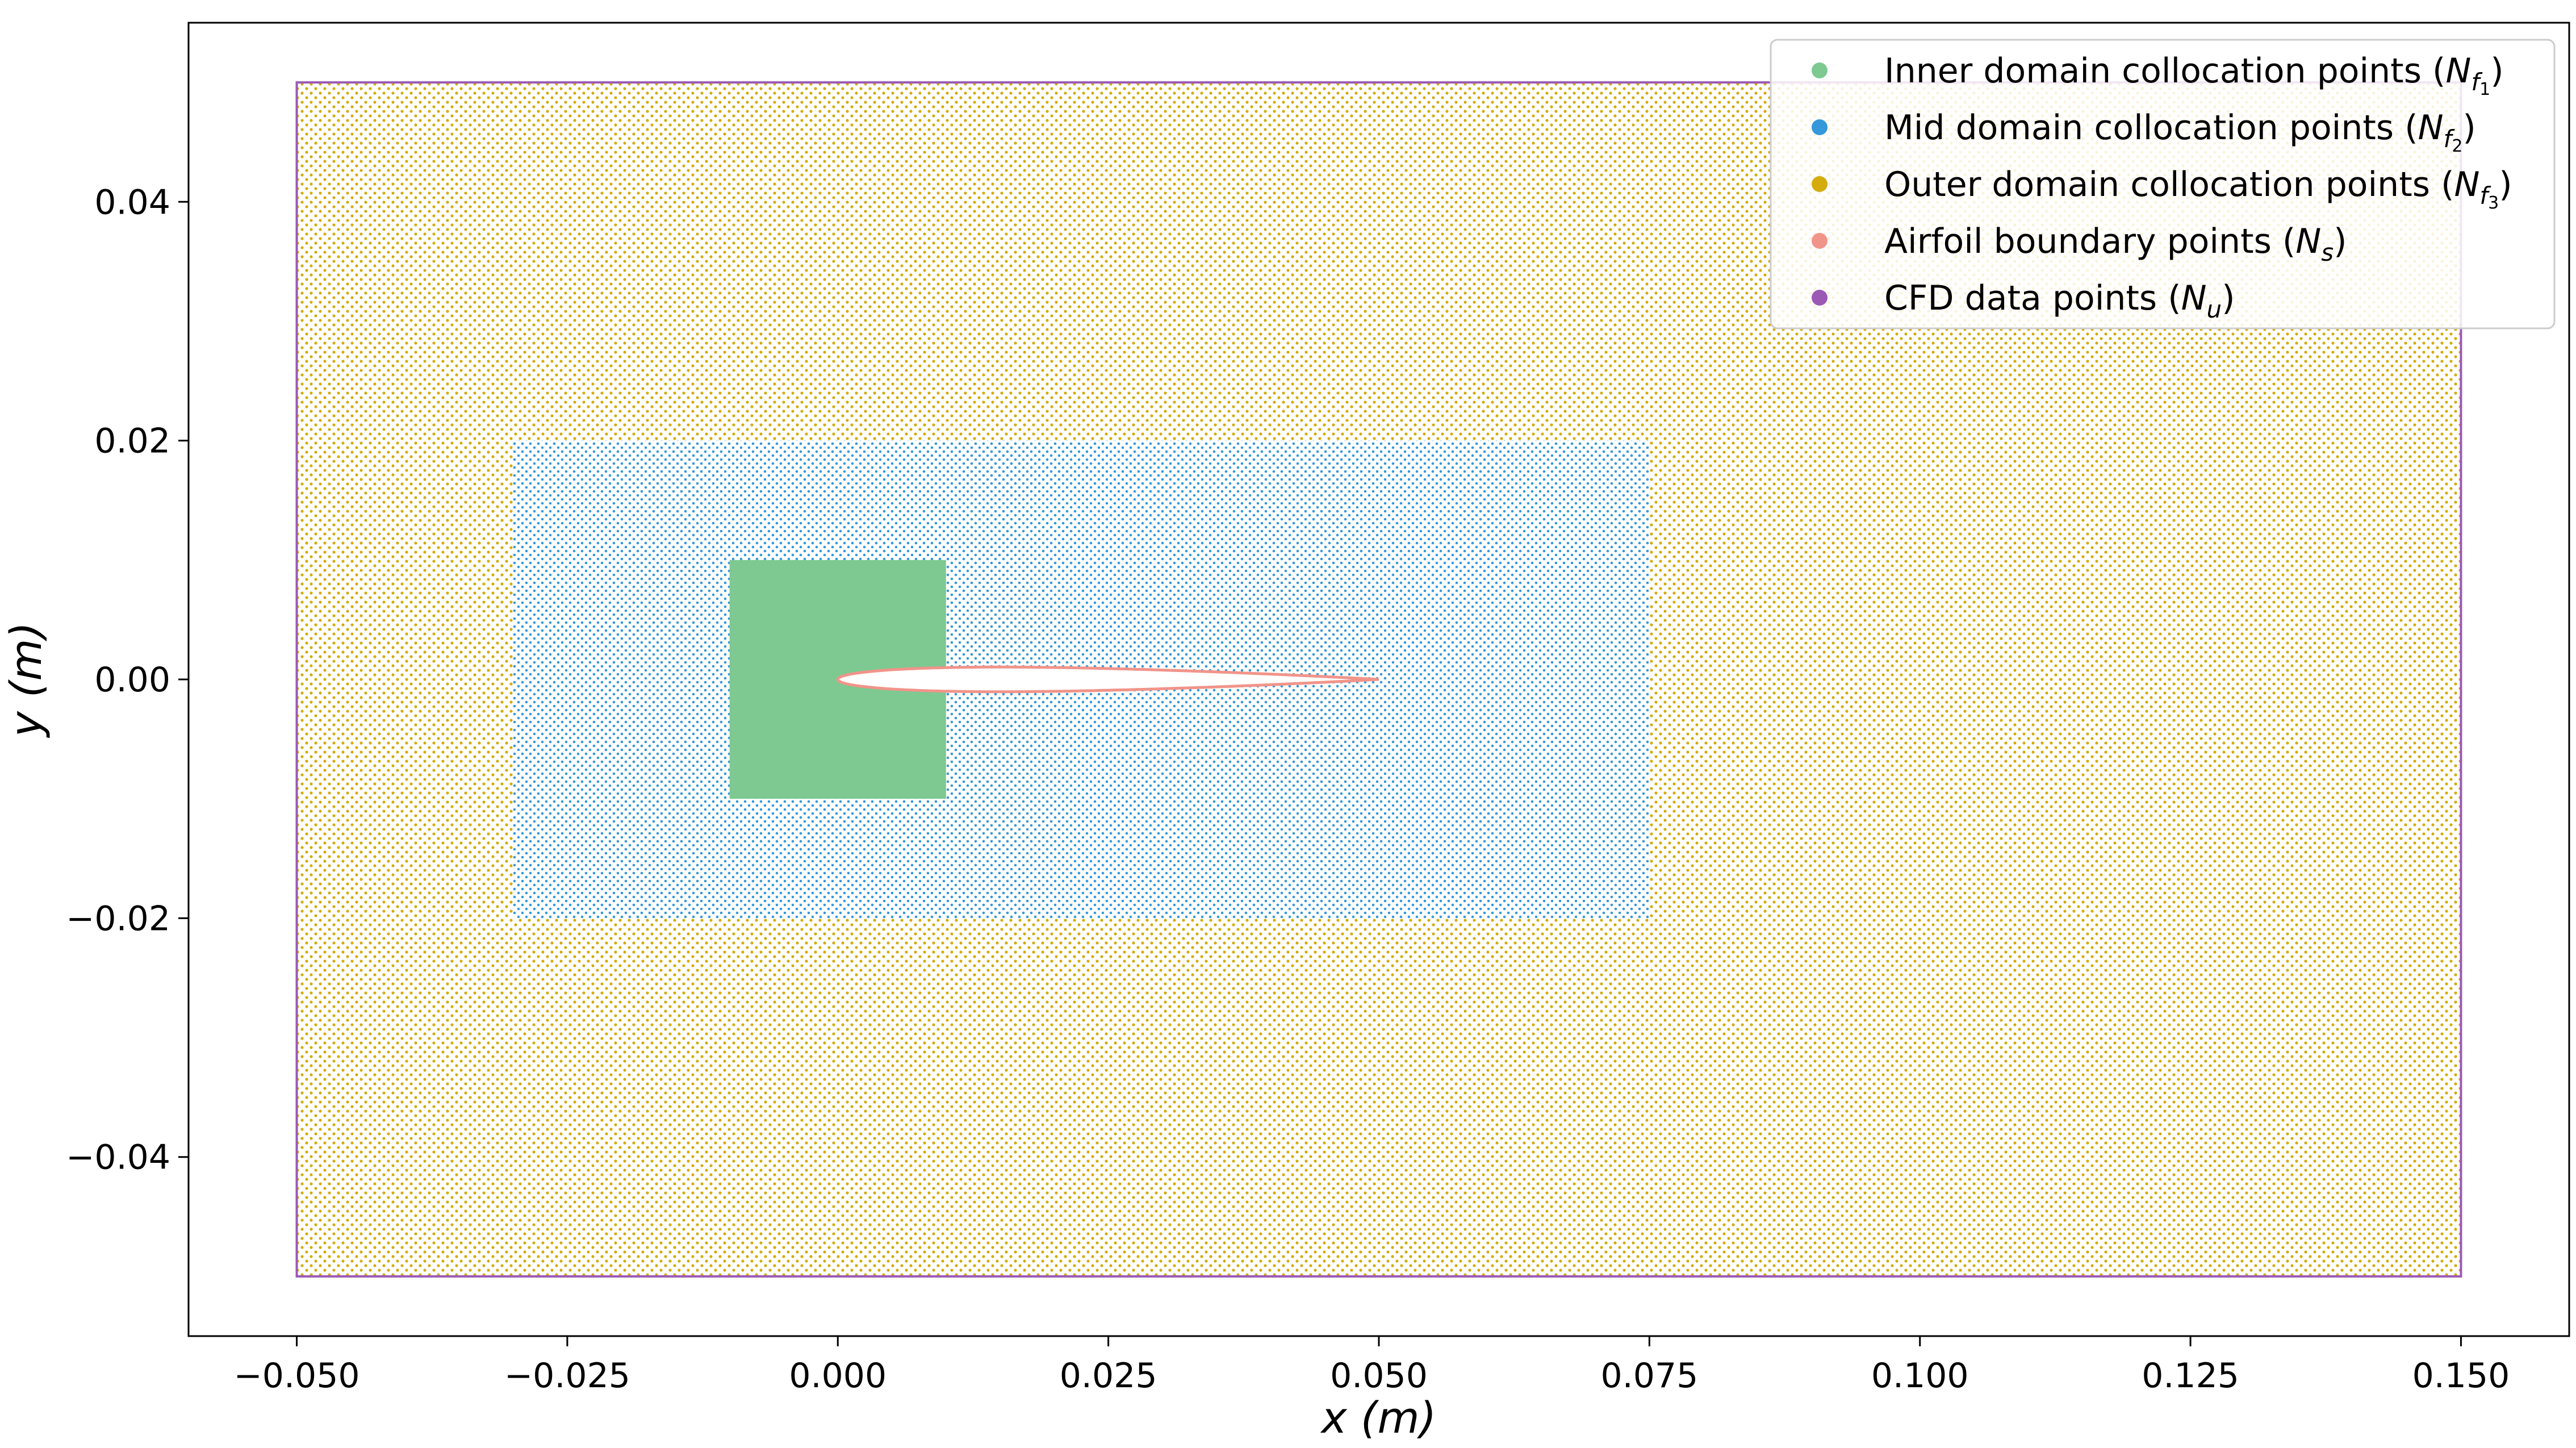 The image size is (2576, 1448). Describe the element at coordinates (118, 1158) in the screenshot. I see `y-tick-label: −0.04` at that location.